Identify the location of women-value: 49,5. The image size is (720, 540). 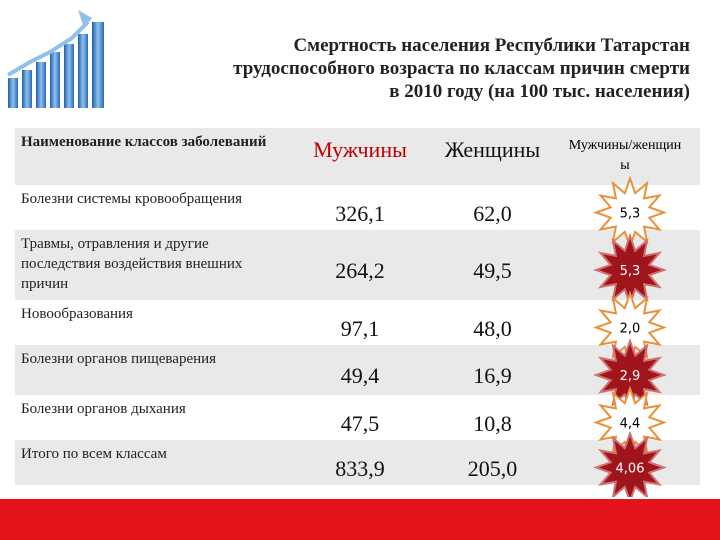
(492, 270).